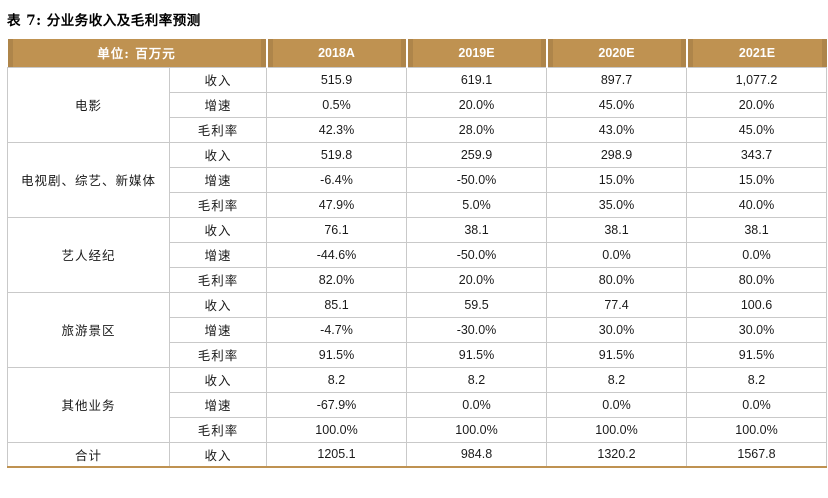  I want to click on value-cell: -30.0%, so click(476, 329).